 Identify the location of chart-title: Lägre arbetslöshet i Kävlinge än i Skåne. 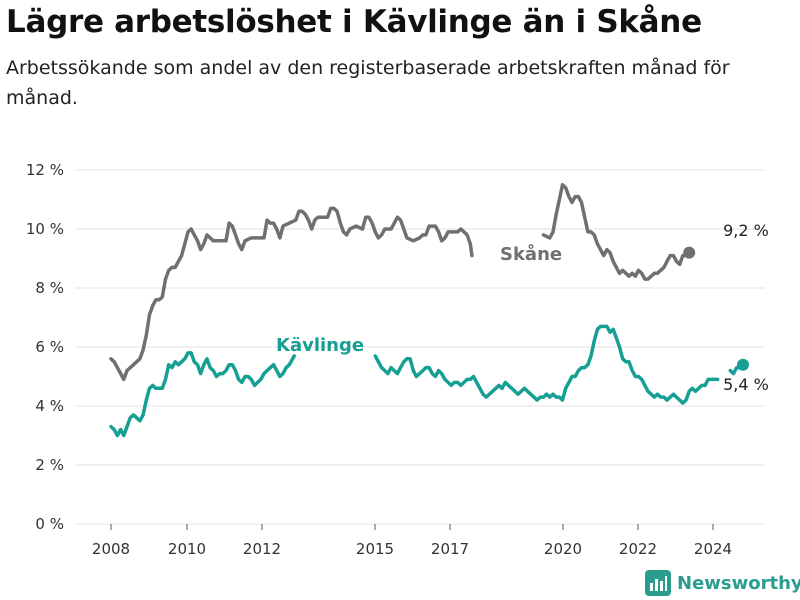
(354, 22).